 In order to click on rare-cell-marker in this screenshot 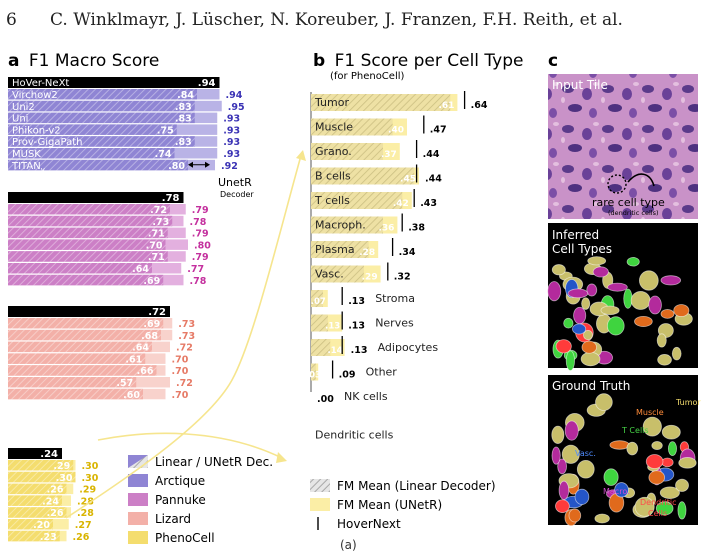, I will do `click(617, 184)`.